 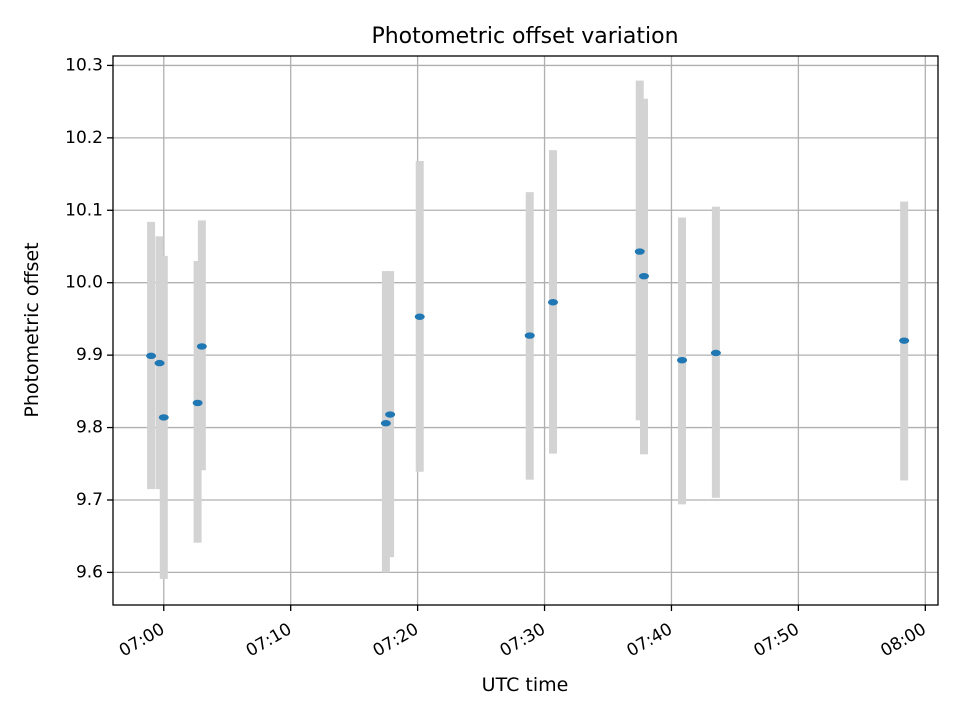 I want to click on y-tick-label-1: 9.7, so click(x=89, y=500).